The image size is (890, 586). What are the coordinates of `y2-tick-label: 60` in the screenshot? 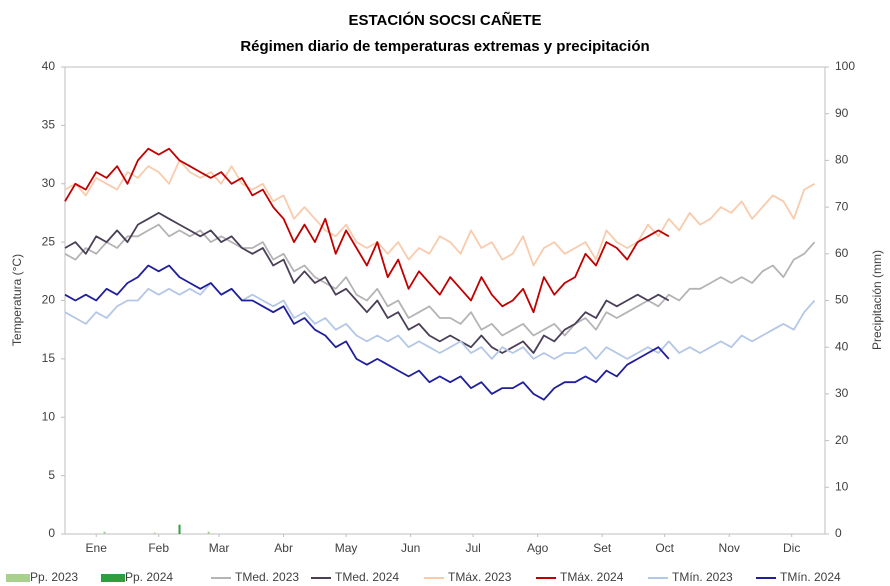 It's located at (842, 253).